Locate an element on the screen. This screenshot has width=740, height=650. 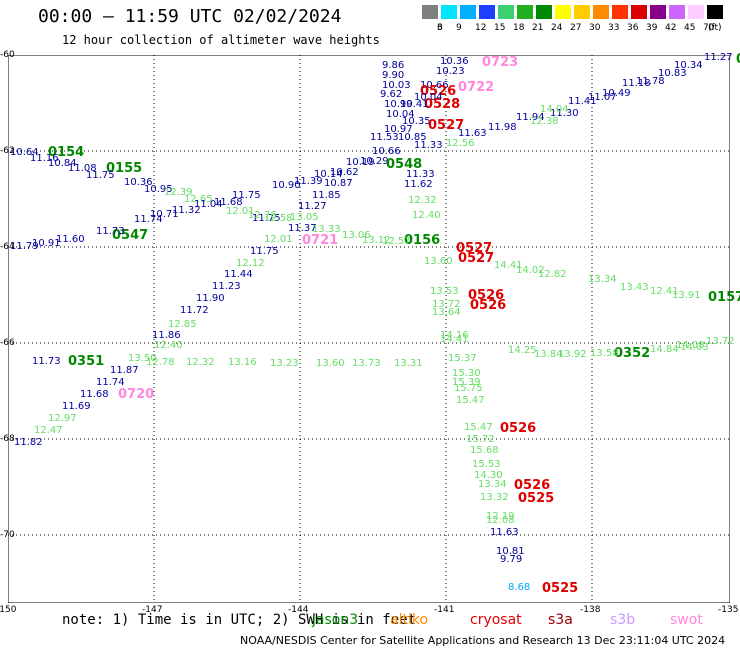
wave-height-label: 10.23 is located at coordinates (450, 71).